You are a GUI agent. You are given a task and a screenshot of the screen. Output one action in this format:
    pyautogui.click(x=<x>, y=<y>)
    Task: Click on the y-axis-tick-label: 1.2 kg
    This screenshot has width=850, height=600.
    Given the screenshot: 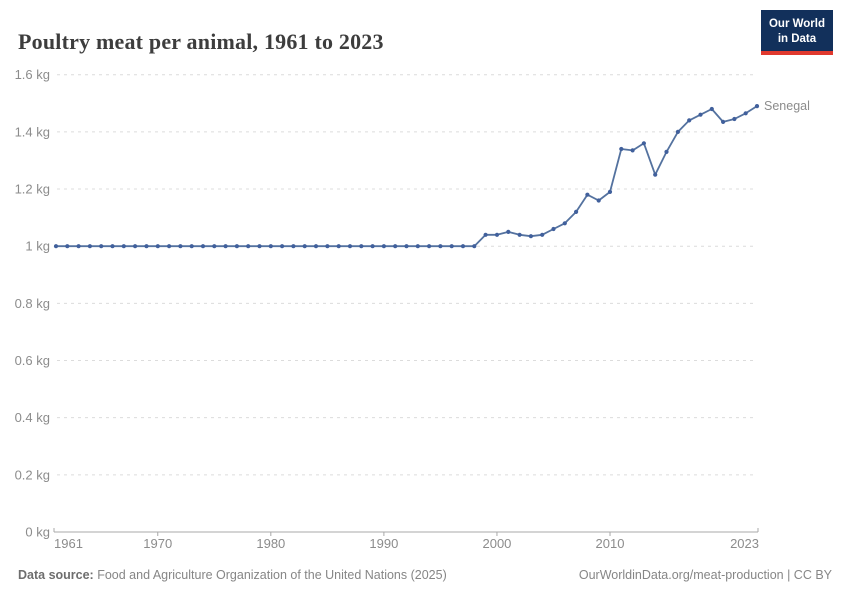 What is the action you would take?
    pyautogui.click(x=32, y=189)
    